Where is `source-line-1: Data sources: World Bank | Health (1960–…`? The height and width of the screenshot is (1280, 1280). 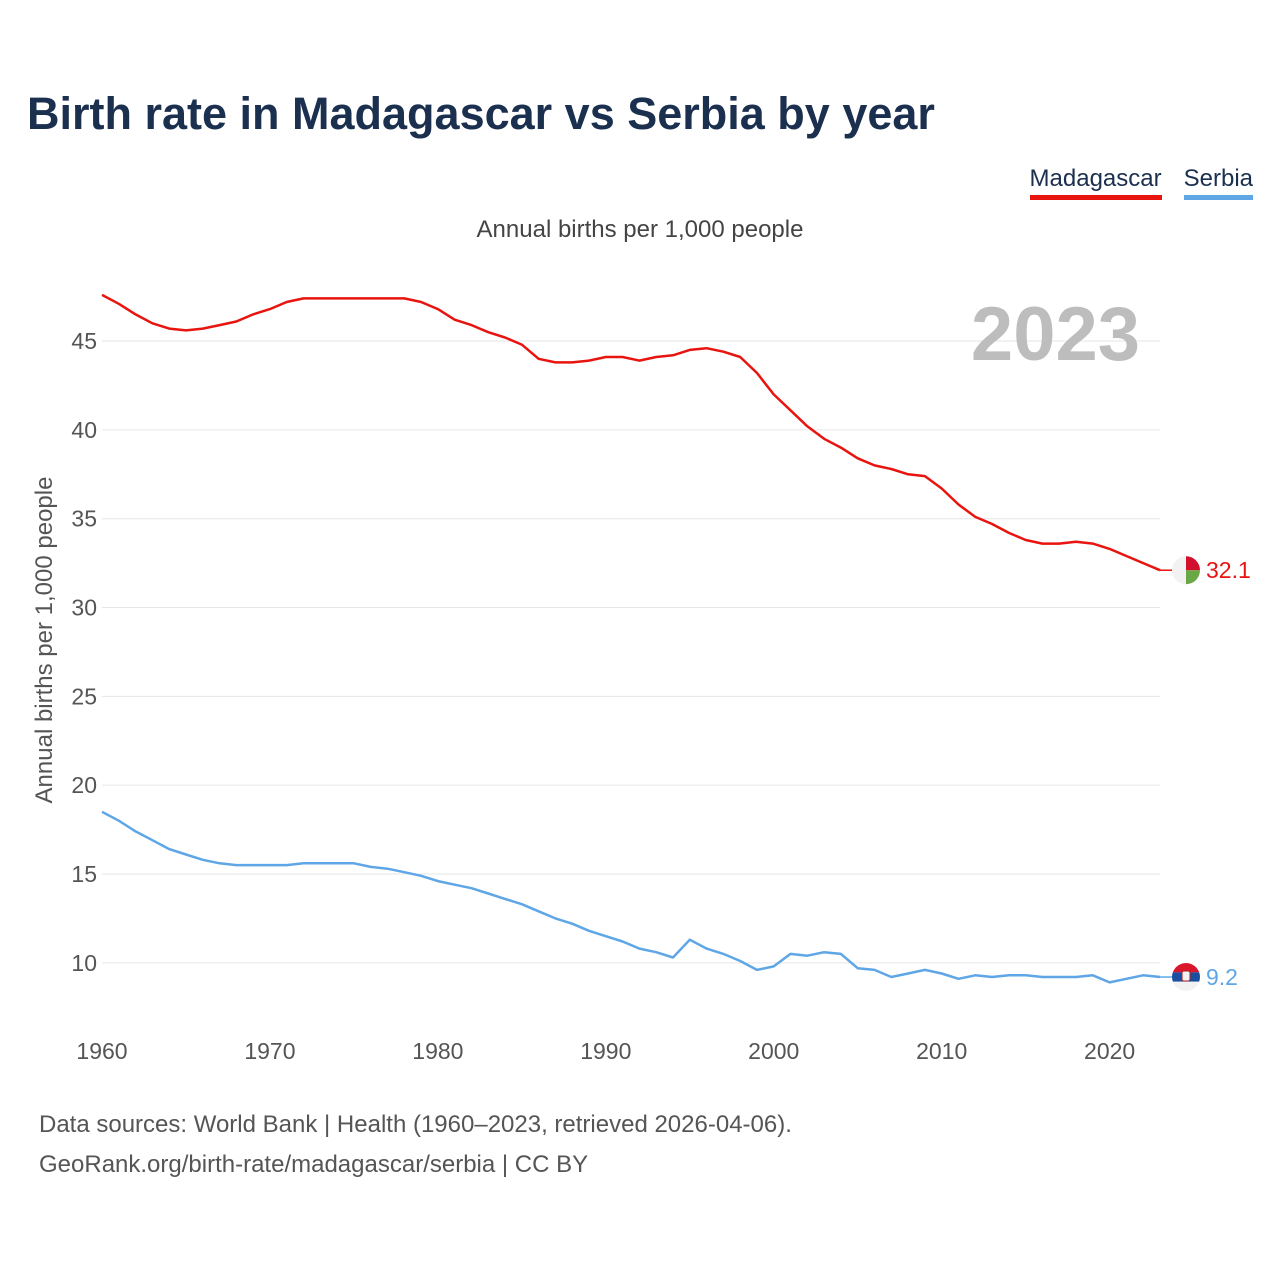 source-line-1: Data sources: World Bank | Health (1960–… is located at coordinates (415, 1124).